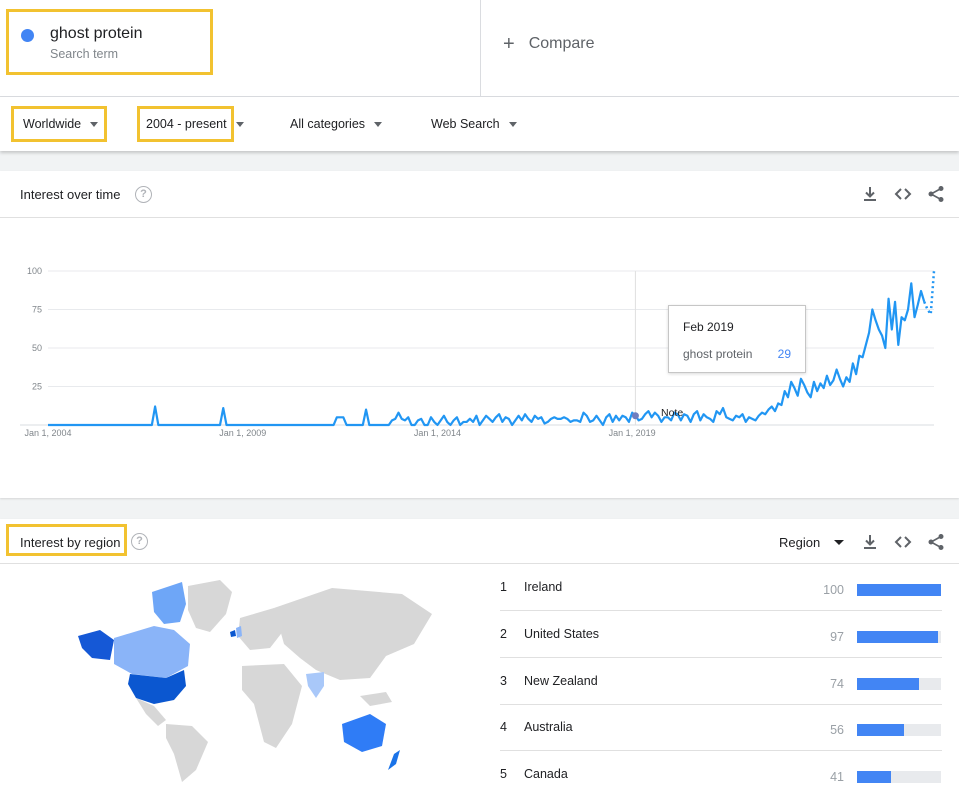 The width and height of the screenshot is (959, 796). I want to click on world-map, so click(270, 679).